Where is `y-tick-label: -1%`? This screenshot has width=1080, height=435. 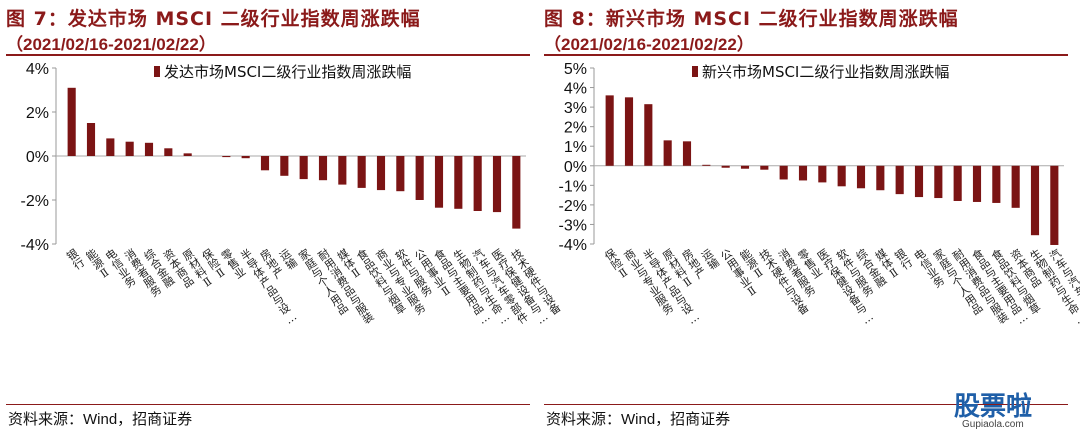
y-tick-label: -1% is located at coordinates (573, 186).